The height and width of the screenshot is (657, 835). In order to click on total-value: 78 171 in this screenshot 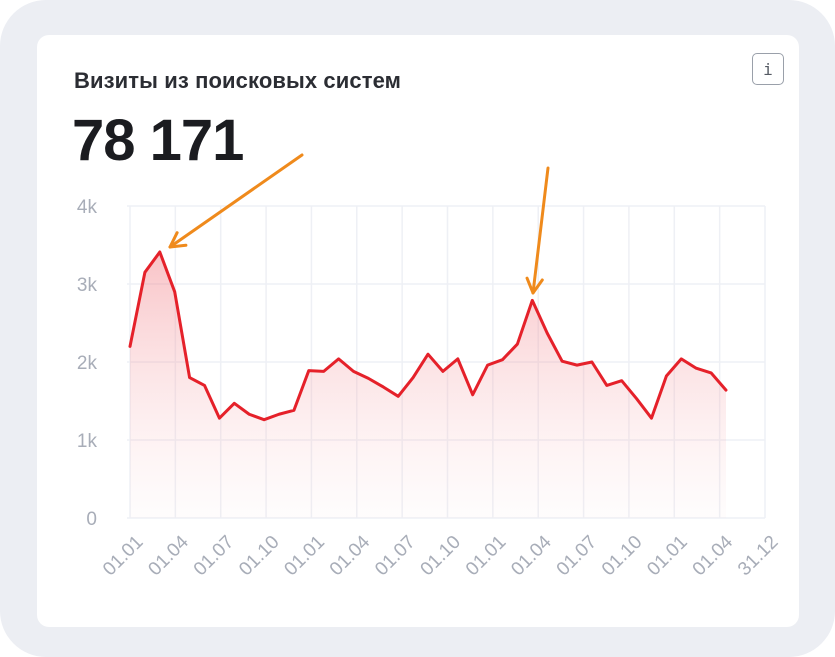, I will do `click(158, 140)`.